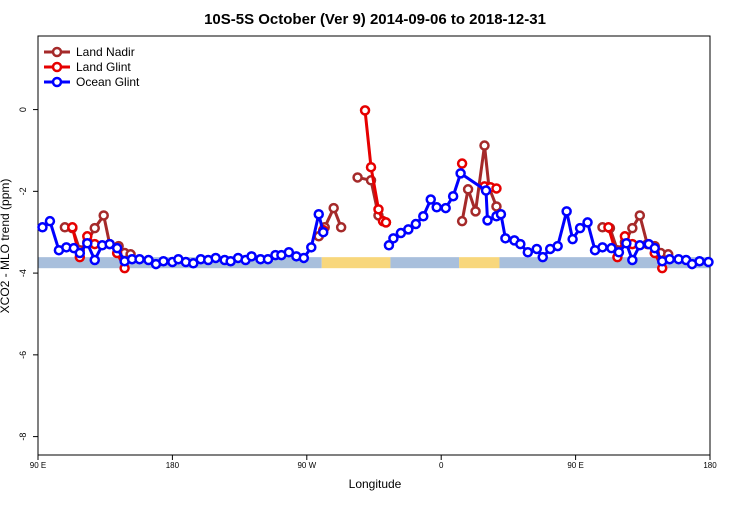  Describe the element at coordinates (23, 273) in the screenshot. I see `y-tick-label: -4` at that location.